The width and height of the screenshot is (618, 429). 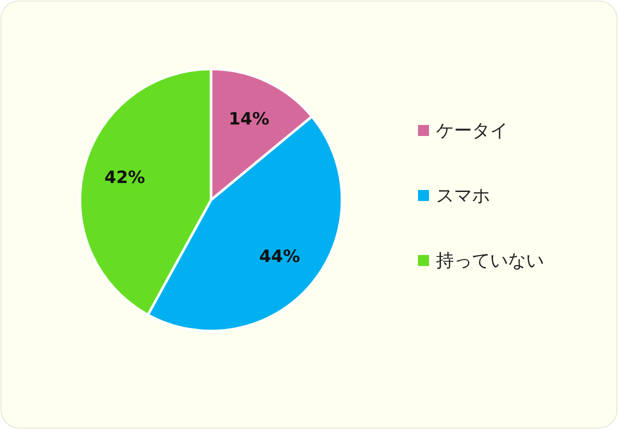 What do you see at coordinates (472, 131) in the screenshot?
I see `legend-label: ケータイ` at bounding box center [472, 131].